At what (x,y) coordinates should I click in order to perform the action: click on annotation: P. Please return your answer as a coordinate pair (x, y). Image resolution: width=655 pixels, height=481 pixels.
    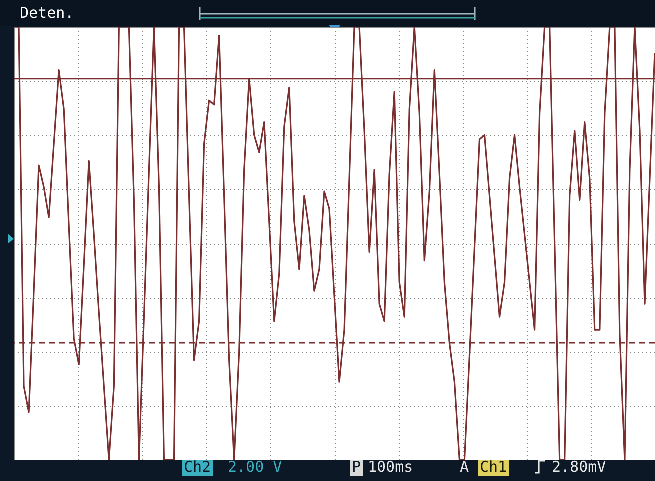
    Looking at the image, I should click on (357, 467).